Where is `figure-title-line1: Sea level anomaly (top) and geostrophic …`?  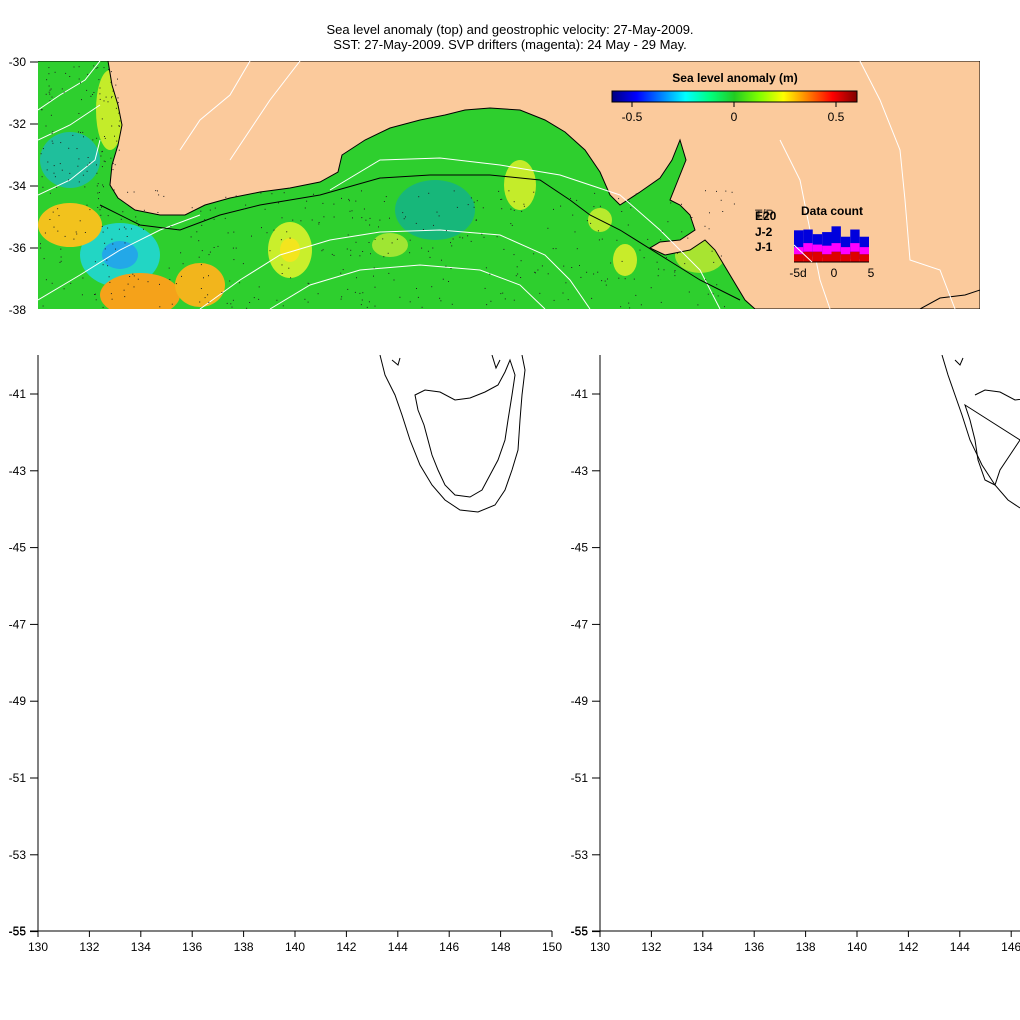 figure-title-line1: Sea level anomaly (top) and geostrophic … is located at coordinates (510, 29).